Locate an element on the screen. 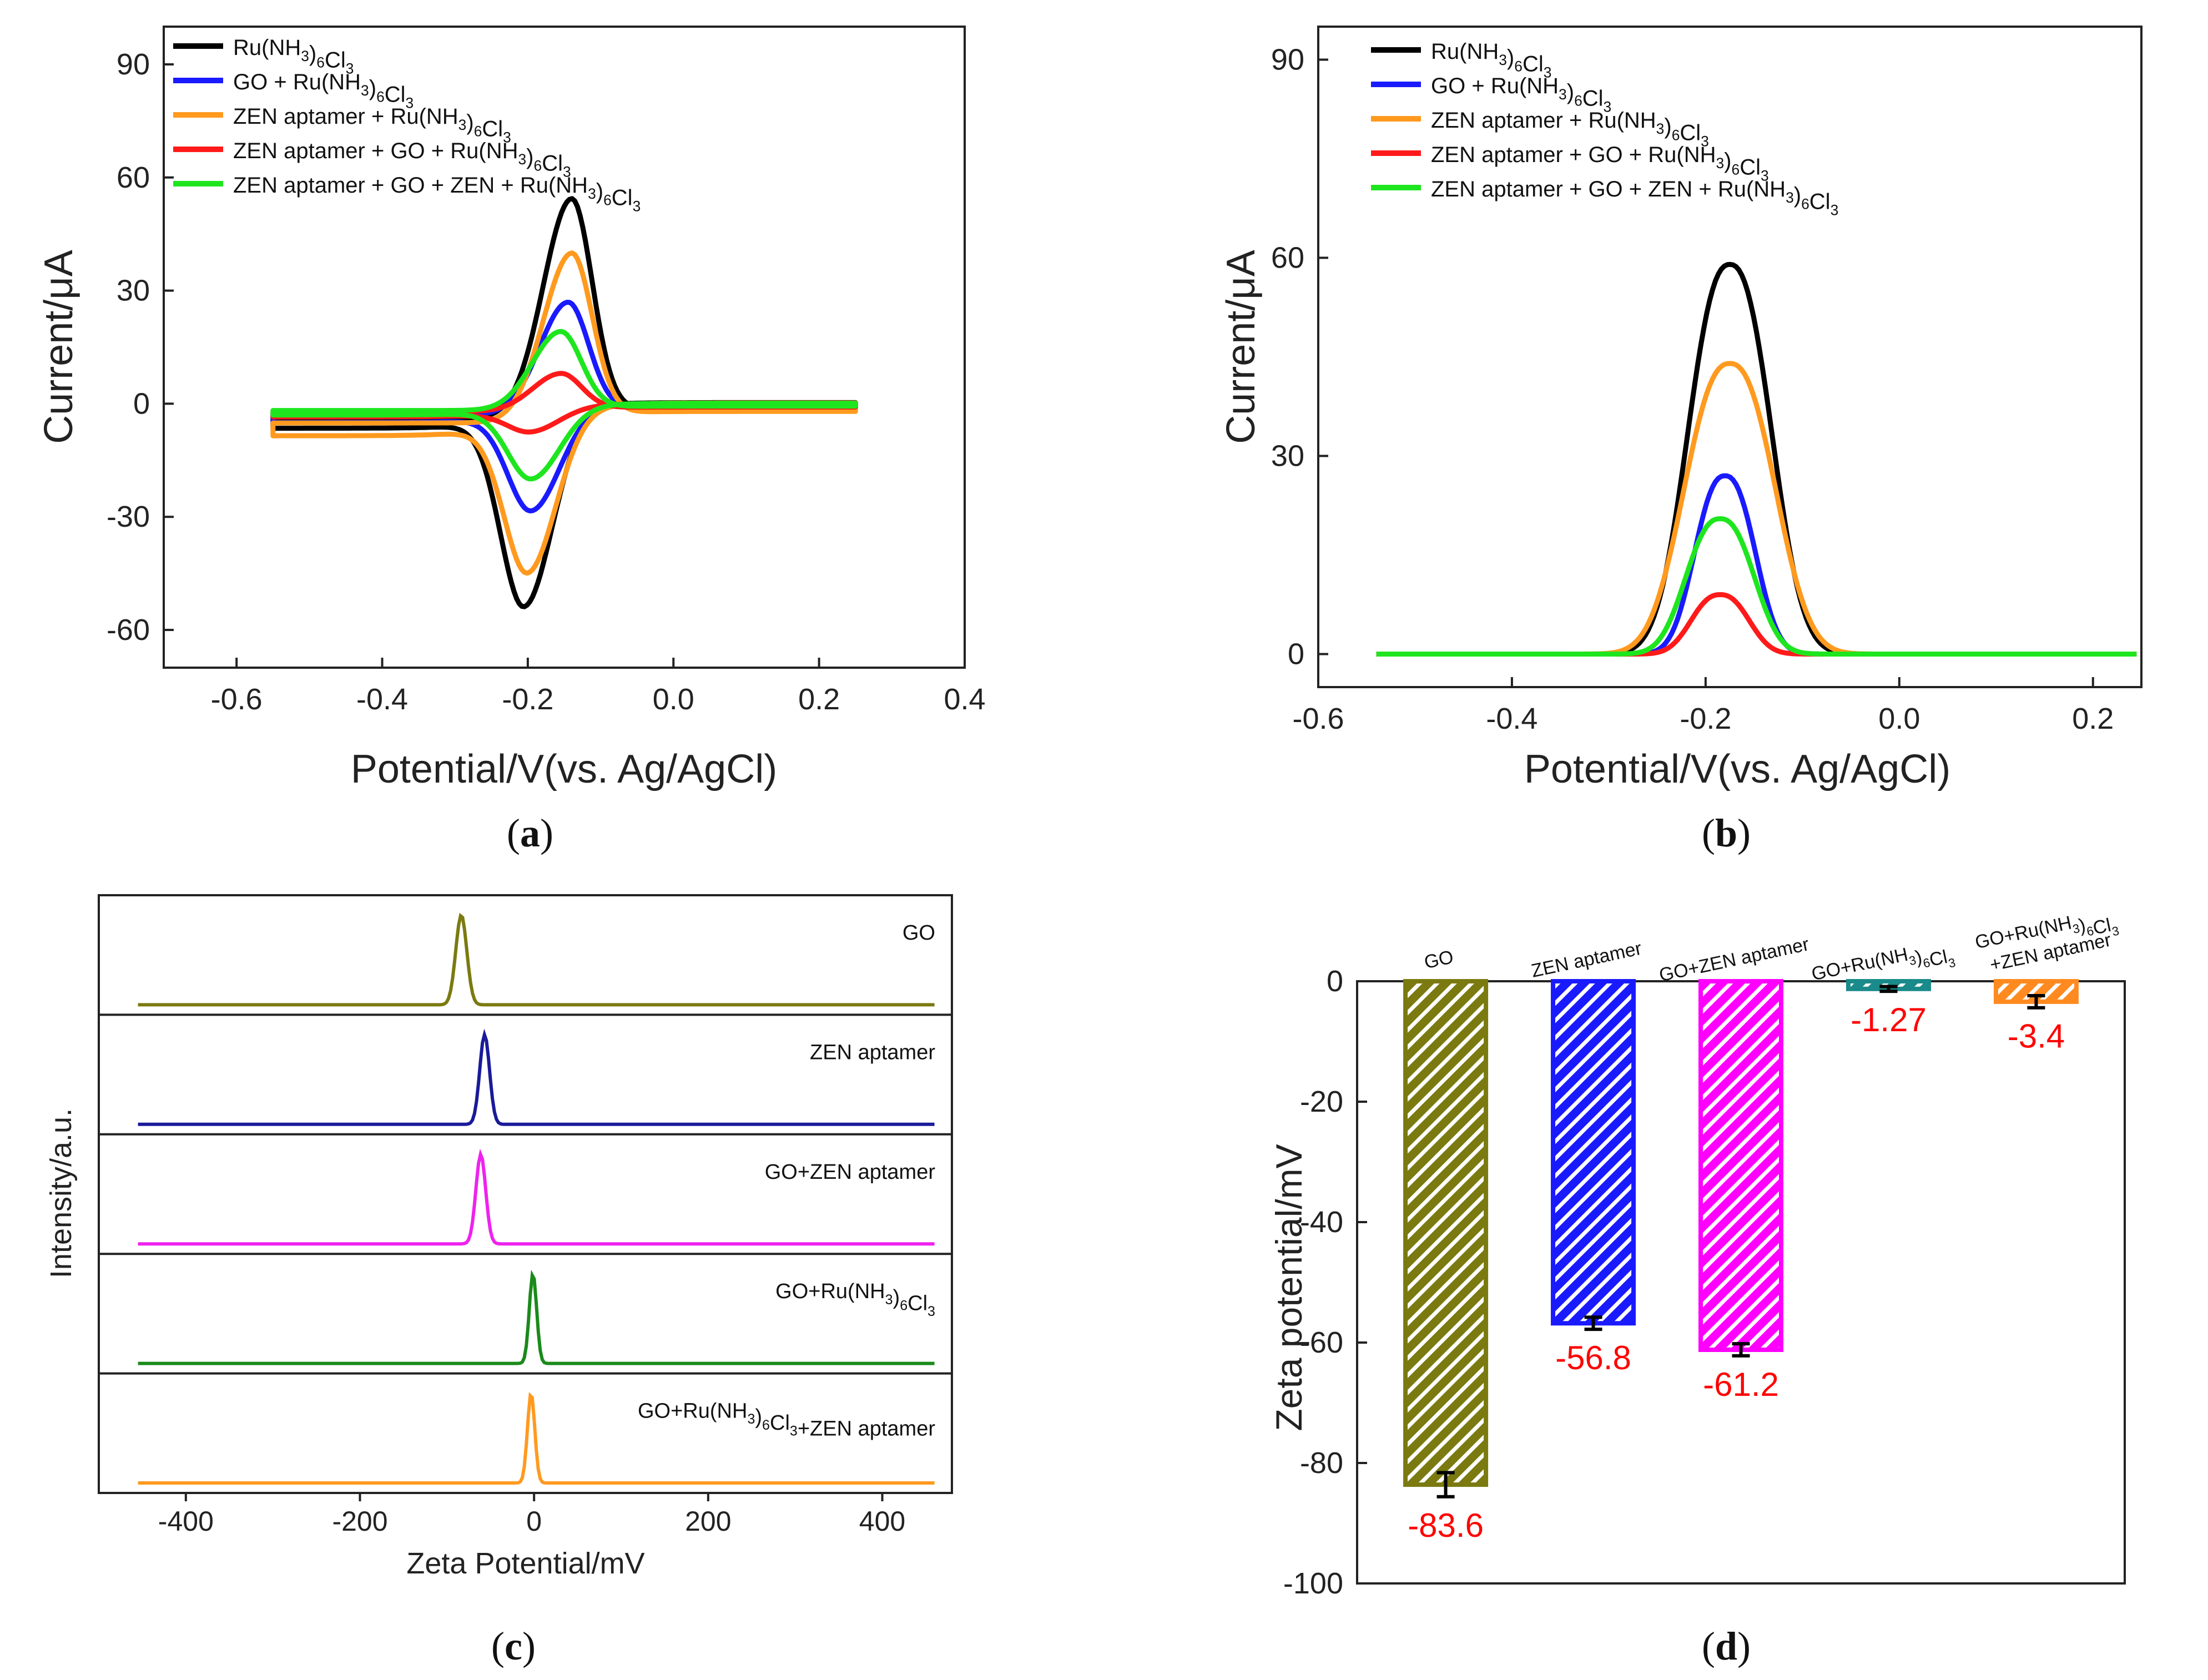 The width and height of the screenshot is (2208, 1680). svg-text: GO is located at coordinates (1438, 959).